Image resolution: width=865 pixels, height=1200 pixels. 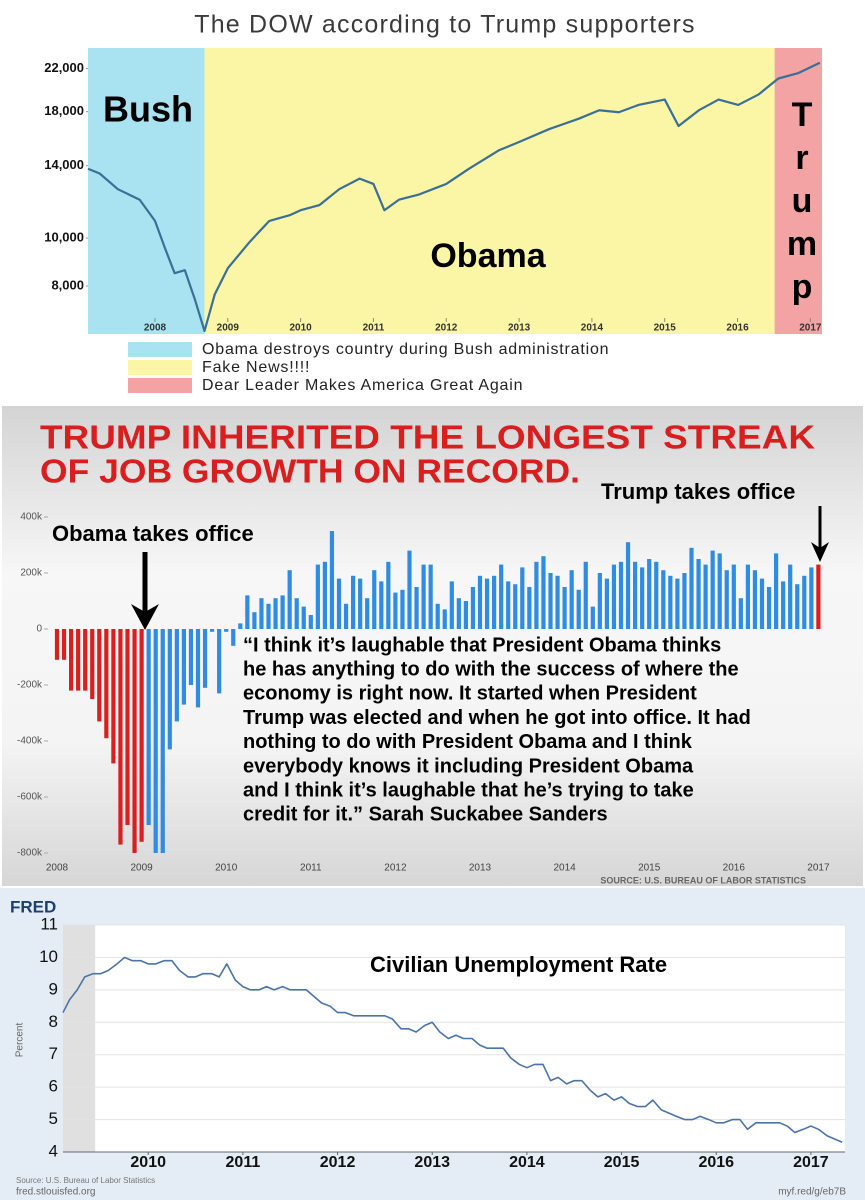 I want to click on chart-title: TRUMP INHERITED THE LONGEST STREAK, so click(x=427, y=437).